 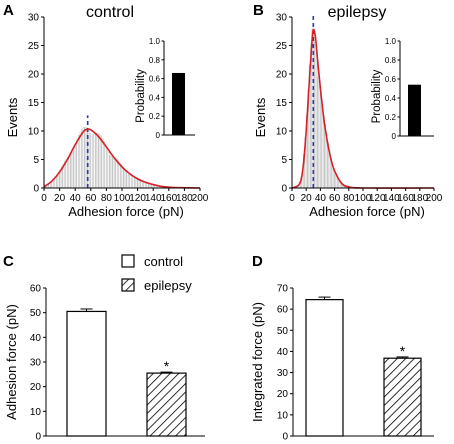 I want to click on y-axis-label: Events, so click(x=12, y=117).